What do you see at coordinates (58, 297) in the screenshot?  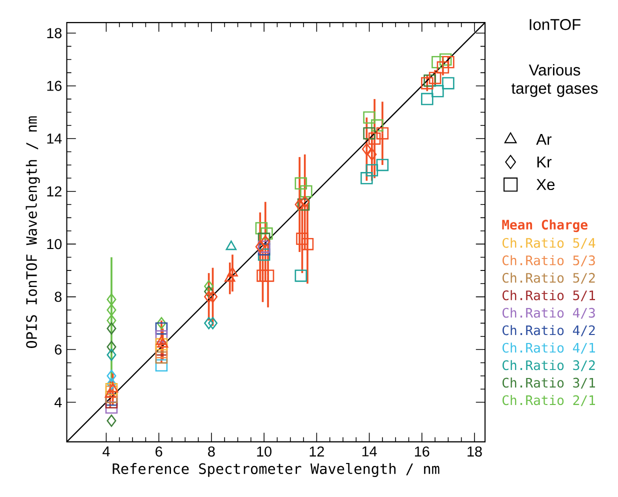 I see `y-tick-label: 8` at bounding box center [58, 297].